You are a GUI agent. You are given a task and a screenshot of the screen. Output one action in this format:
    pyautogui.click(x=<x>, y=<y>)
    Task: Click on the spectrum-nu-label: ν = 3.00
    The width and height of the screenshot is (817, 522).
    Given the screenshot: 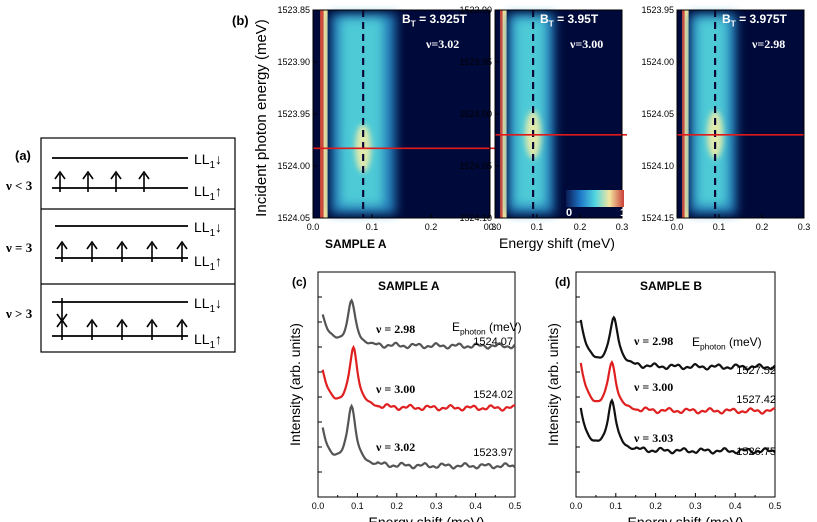 What is the action you would take?
    pyautogui.click(x=395, y=389)
    